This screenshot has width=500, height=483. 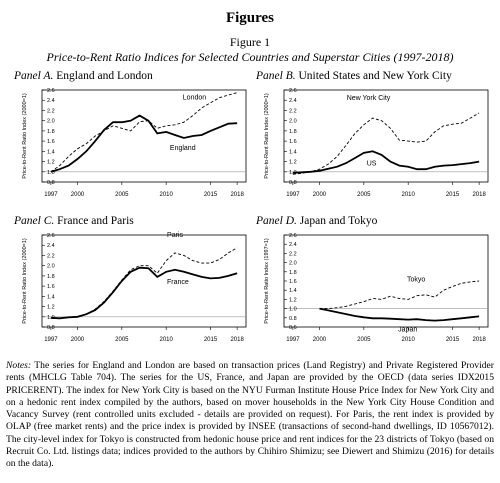 I want to click on panel-b-label: Panel B., so click(x=276, y=76).